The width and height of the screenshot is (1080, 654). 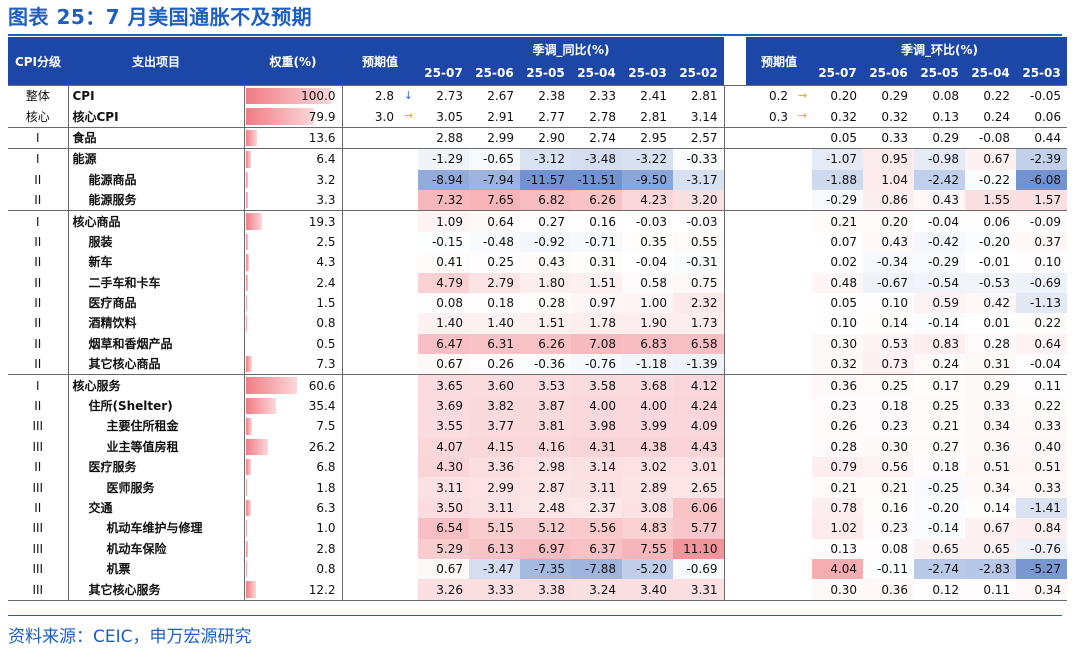 I want to click on mom-cell: -2.83, so click(x=991, y=569).